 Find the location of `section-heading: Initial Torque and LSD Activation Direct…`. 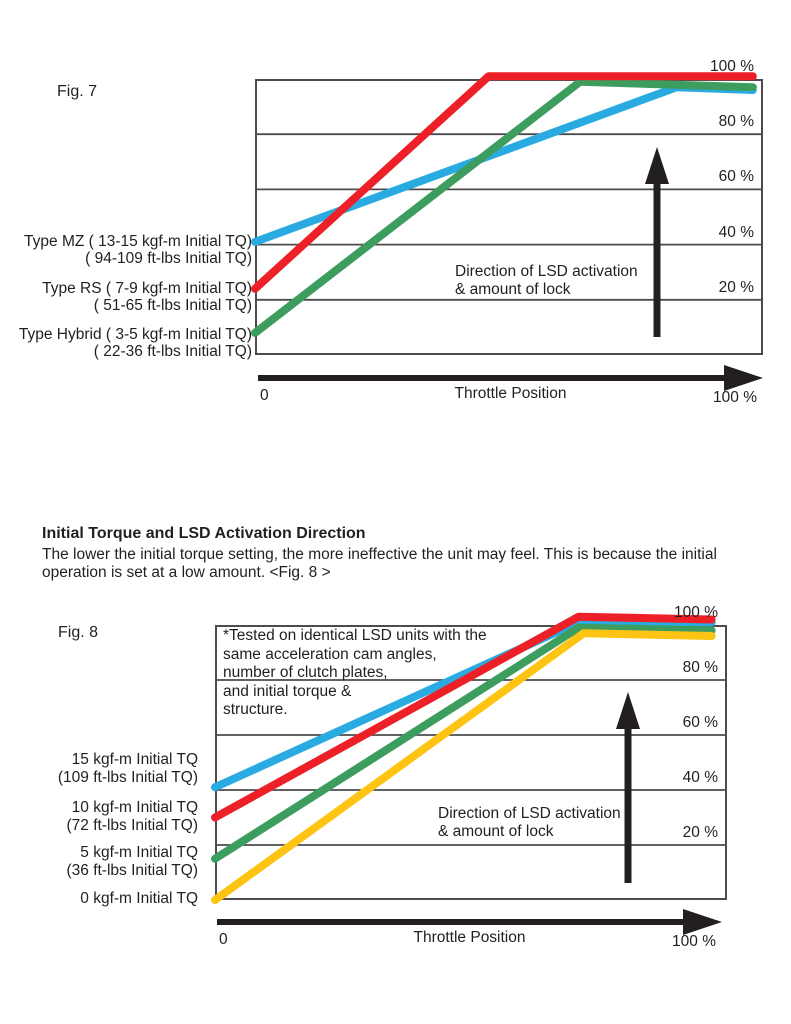

section-heading: Initial Torque and LSD Activation Direct… is located at coordinates (204, 533).